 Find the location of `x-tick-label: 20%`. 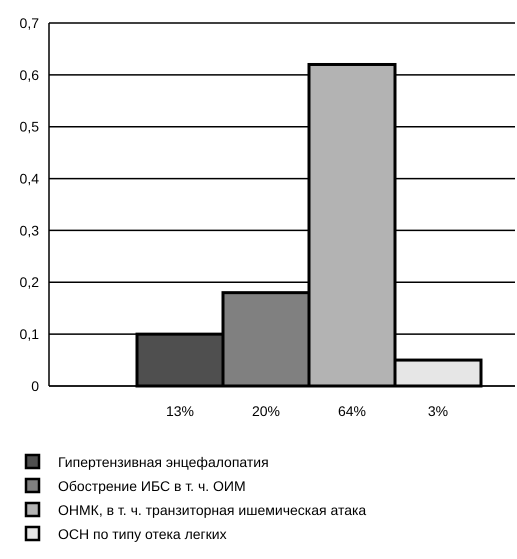

x-tick-label: 20% is located at coordinates (266, 411).